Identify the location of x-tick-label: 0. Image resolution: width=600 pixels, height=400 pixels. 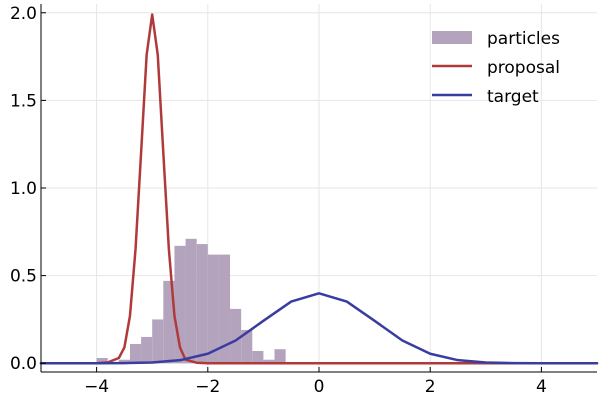
(319, 387).